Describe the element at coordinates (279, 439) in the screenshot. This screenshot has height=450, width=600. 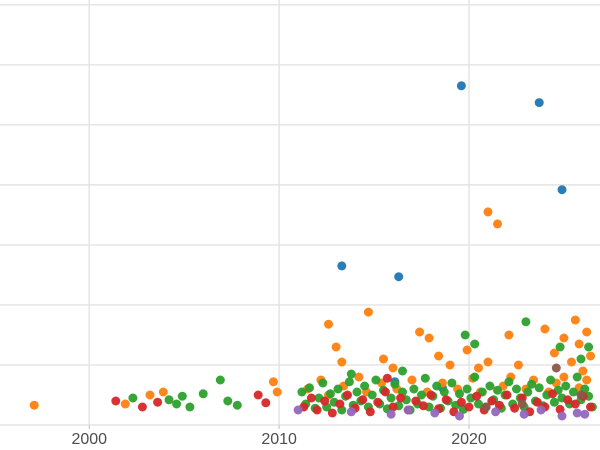
I see `x-axis-tick-label: 2010` at that location.